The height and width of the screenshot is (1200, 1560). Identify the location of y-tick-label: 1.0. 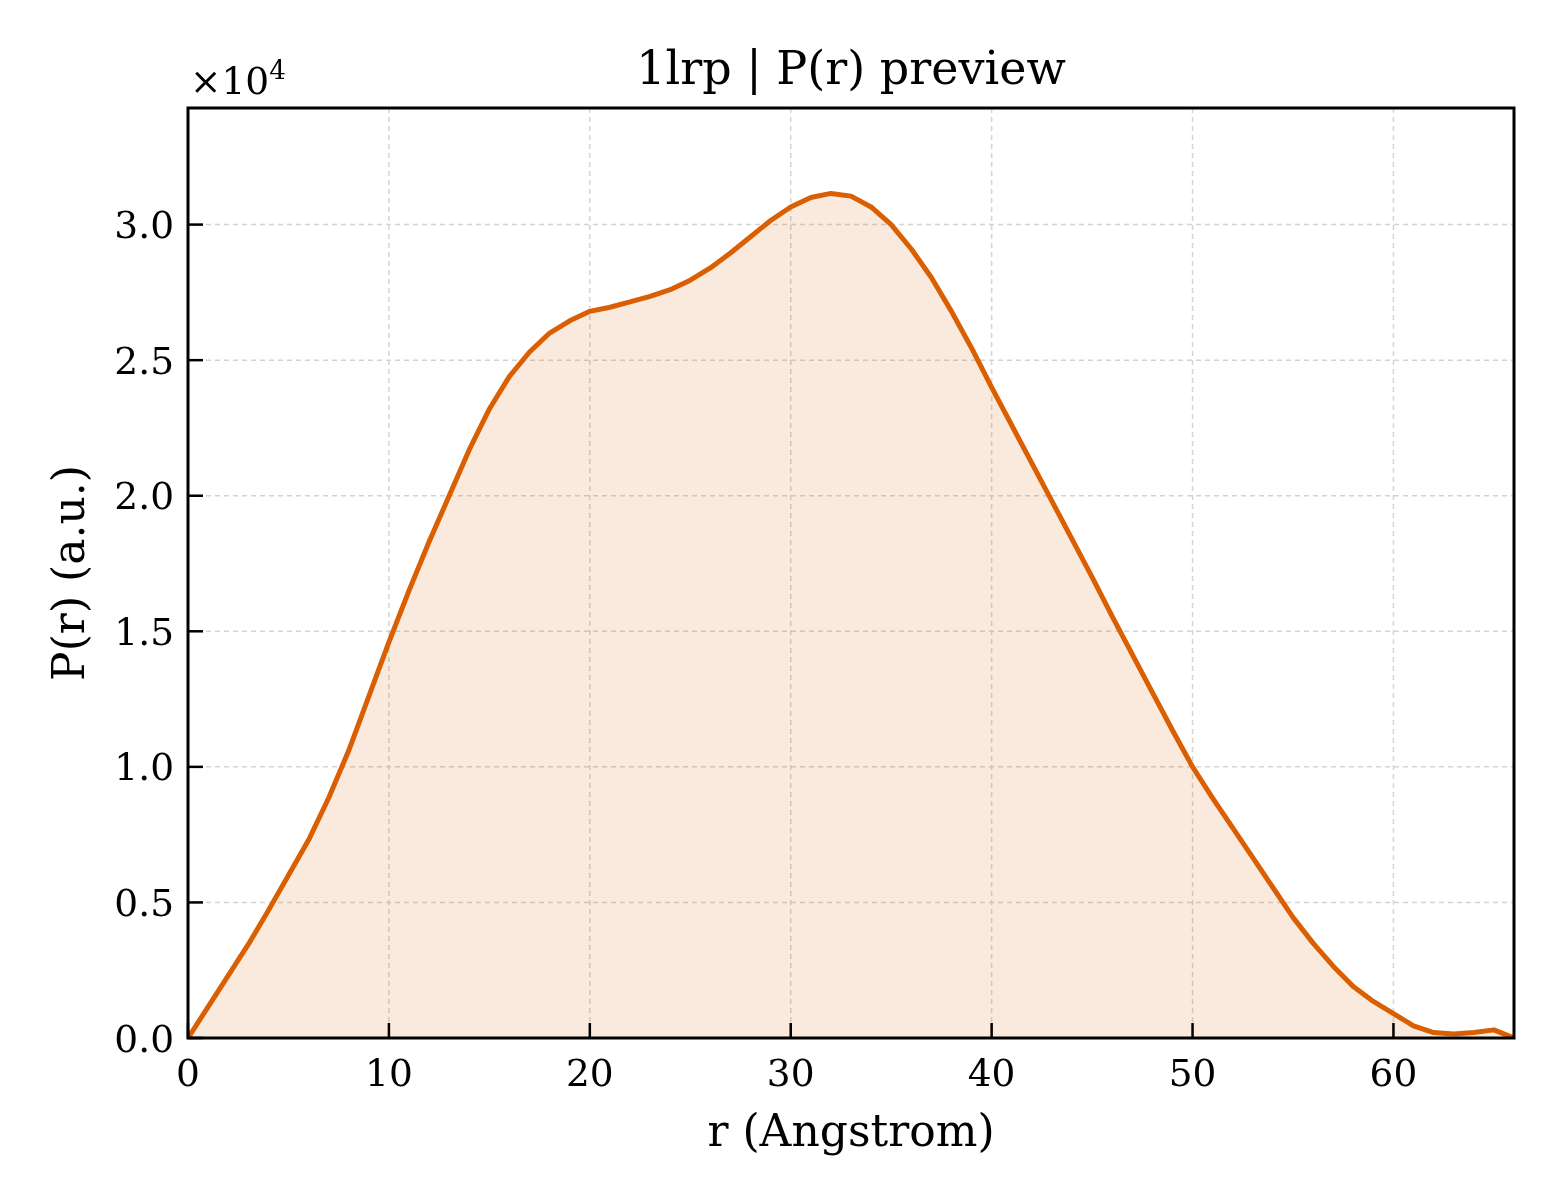
(144, 767).